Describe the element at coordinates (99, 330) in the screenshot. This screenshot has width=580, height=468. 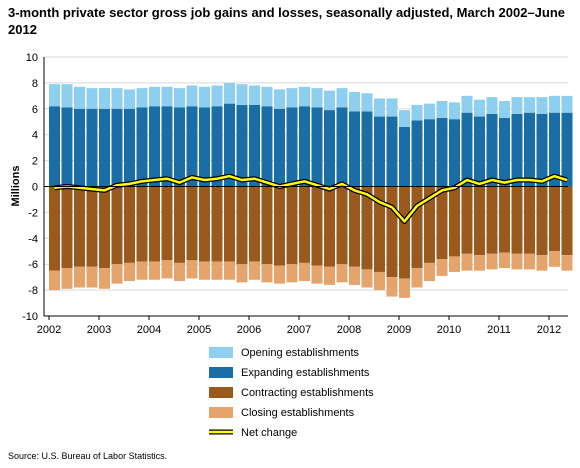
I see `x-tick-label: 2003` at that location.